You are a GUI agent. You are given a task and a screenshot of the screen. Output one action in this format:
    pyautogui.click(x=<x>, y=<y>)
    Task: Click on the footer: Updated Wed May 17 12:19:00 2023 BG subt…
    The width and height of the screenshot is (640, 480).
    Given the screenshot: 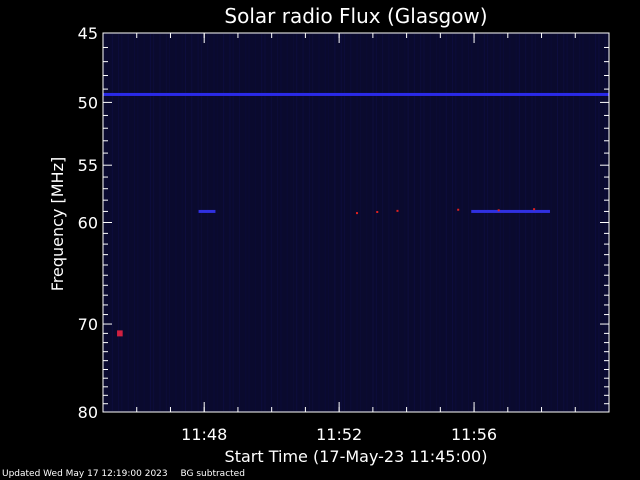 What is the action you would take?
    pyautogui.click(x=128, y=474)
    